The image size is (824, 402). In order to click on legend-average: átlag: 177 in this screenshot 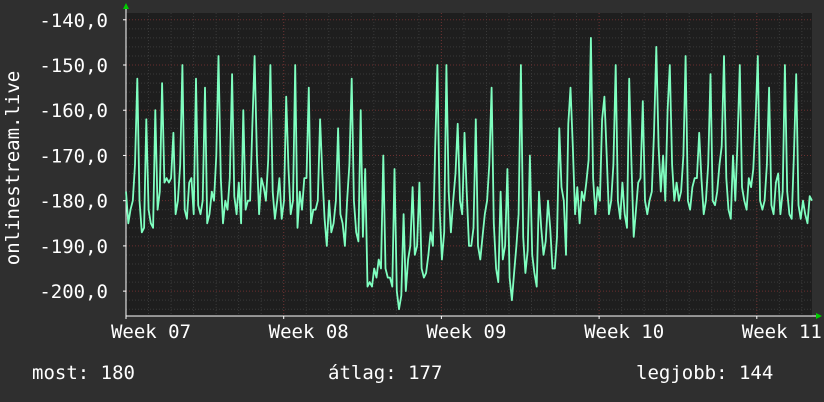, I will do `click(385, 373)`.